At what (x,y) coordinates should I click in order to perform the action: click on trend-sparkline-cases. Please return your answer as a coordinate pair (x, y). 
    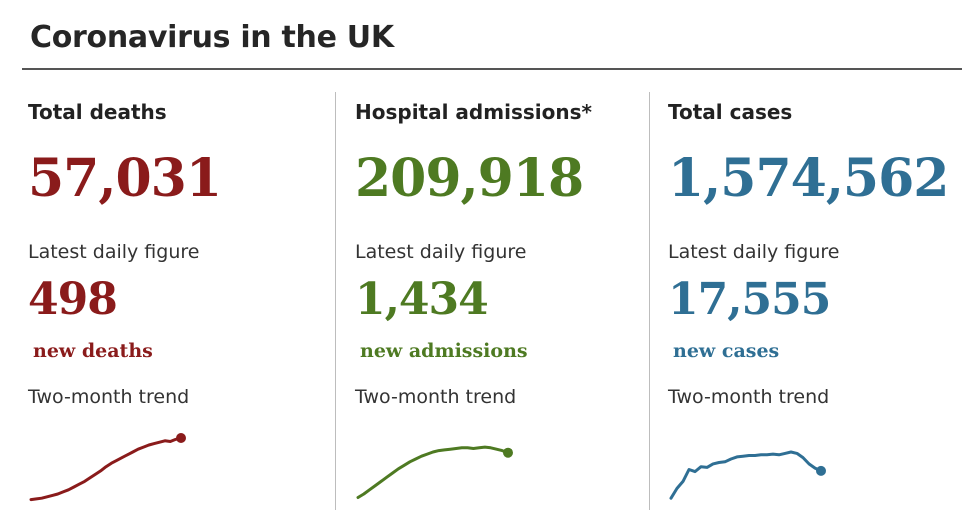
    Looking at the image, I should click on (747, 475).